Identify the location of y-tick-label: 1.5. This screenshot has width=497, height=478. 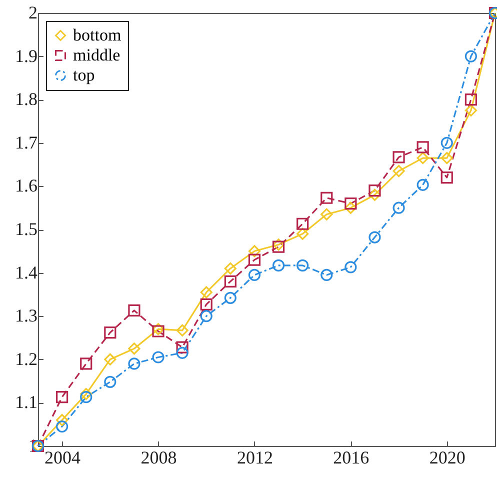
(26, 229).